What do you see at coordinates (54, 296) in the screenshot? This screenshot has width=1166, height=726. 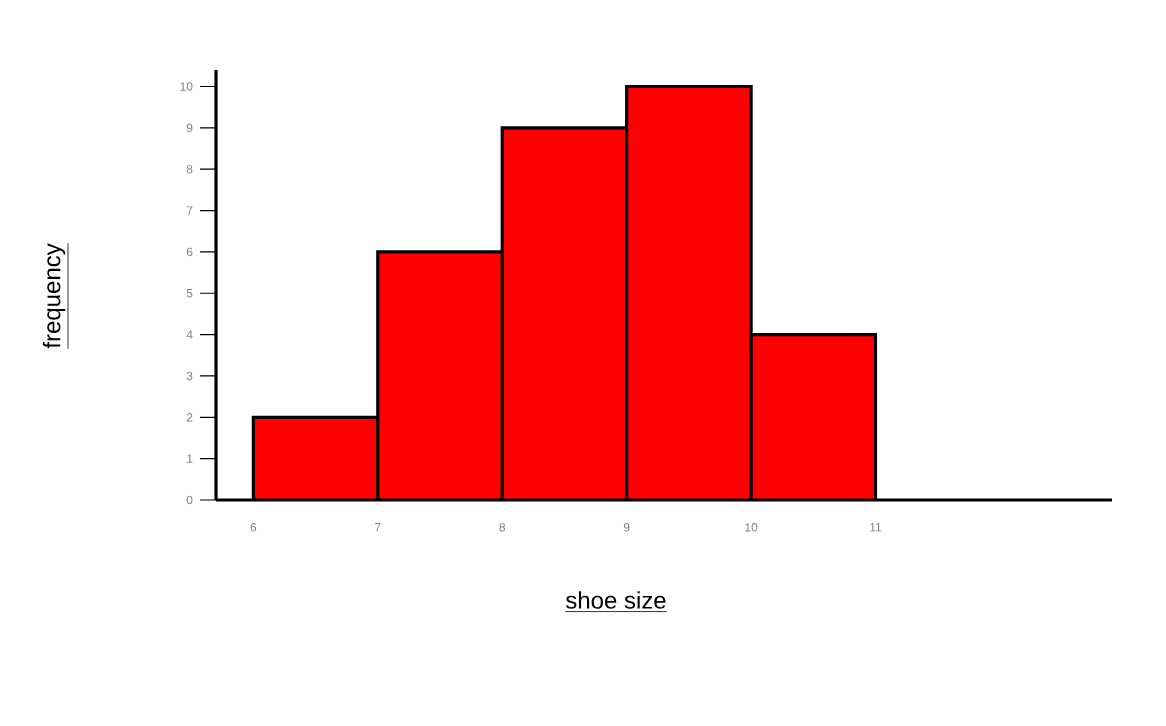 I see `y-axis-title: frequency` at bounding box center [54, 296].